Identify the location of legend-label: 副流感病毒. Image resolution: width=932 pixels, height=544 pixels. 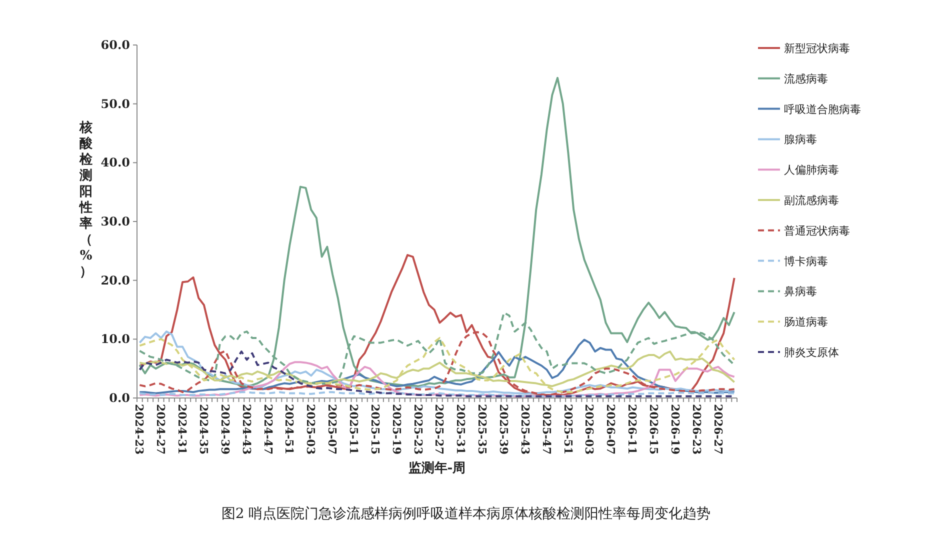
(811, 200).